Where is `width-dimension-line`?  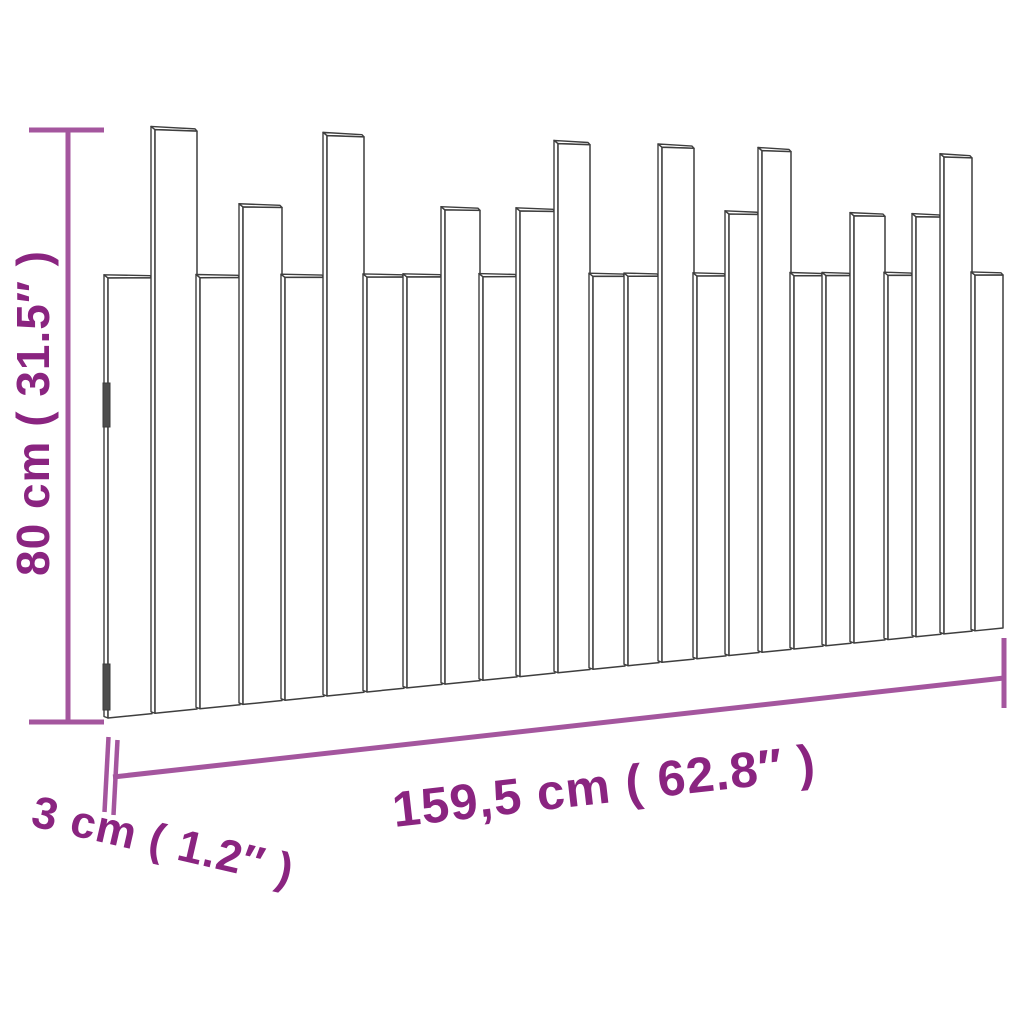 width-dimension-line is located at coordinates (558, 727).